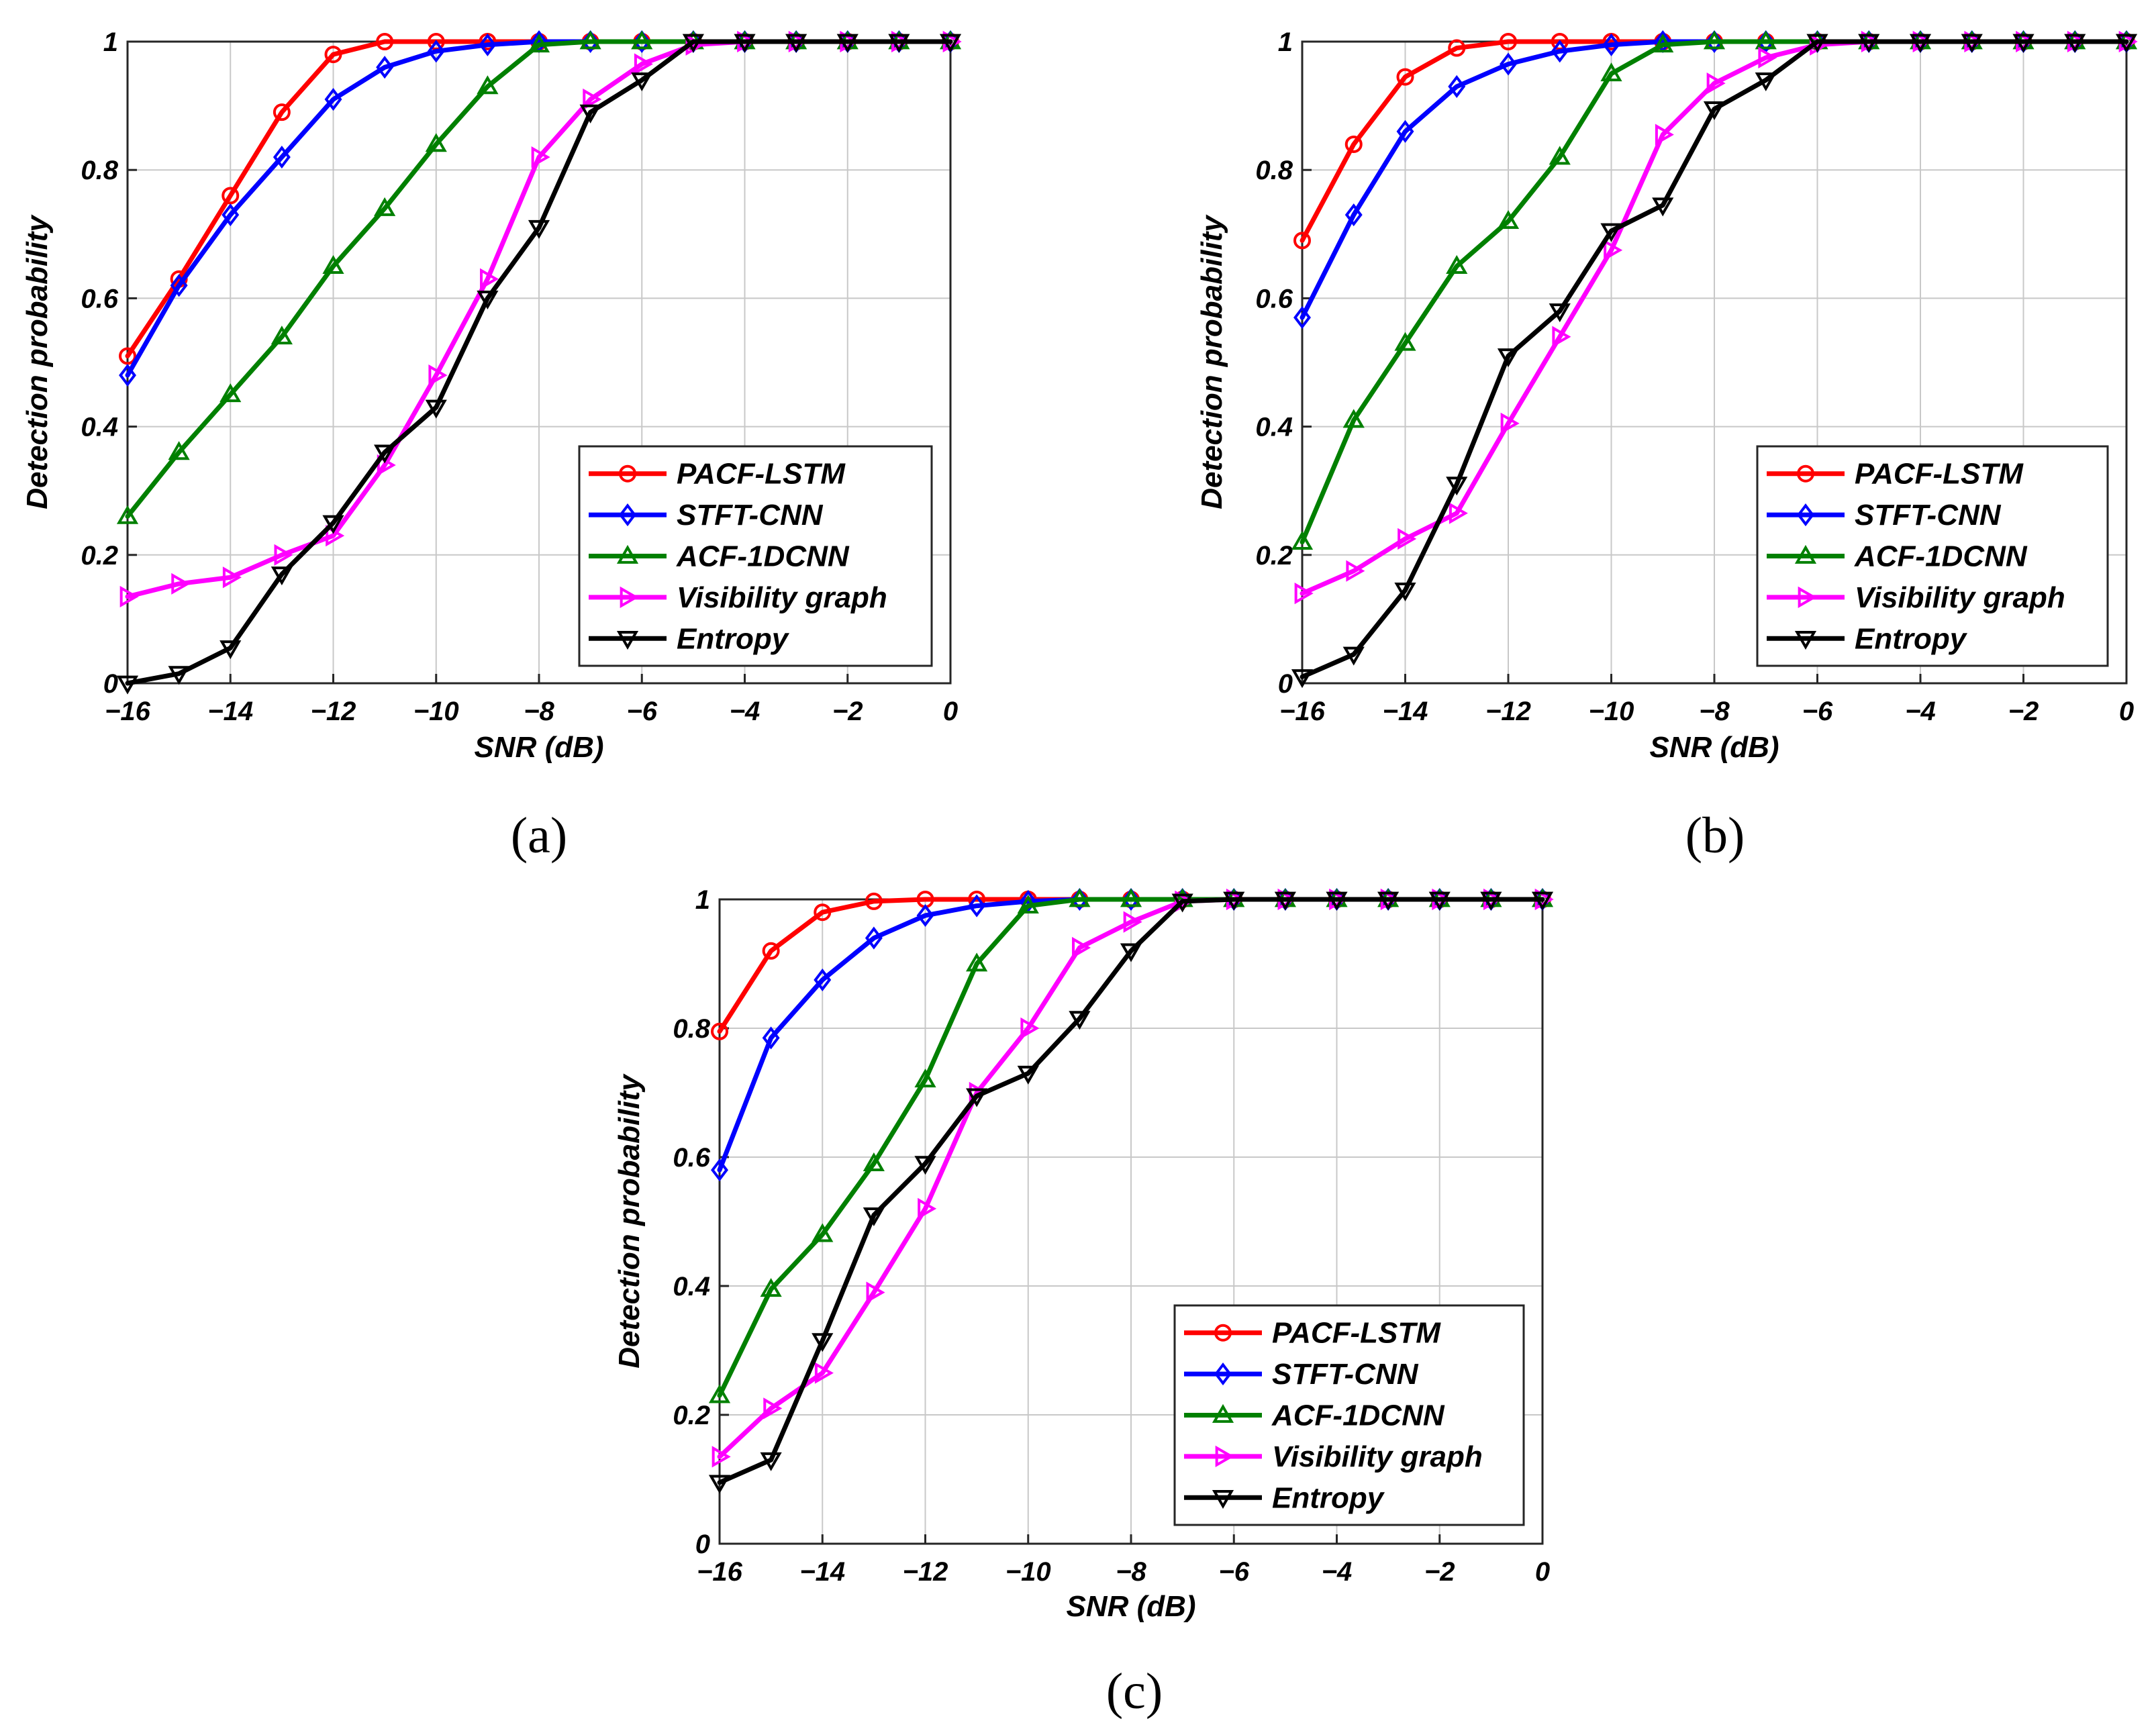 Image resolution: width=2156 pixels, height=1735 pixels. Describe the element at coordinates (539, 711) in the screenshot. I see `x-tick-label: −8` at that location.